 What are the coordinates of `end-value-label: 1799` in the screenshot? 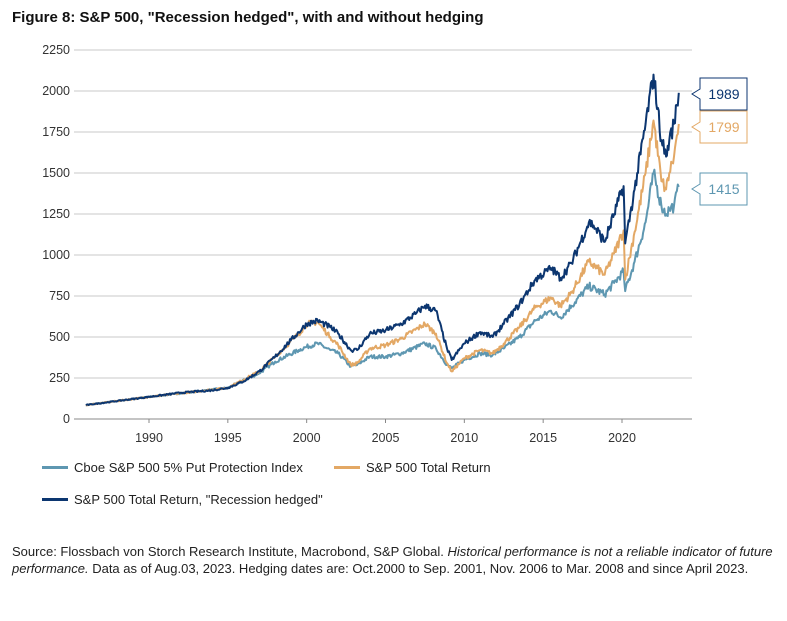 It's located at (723, 127).